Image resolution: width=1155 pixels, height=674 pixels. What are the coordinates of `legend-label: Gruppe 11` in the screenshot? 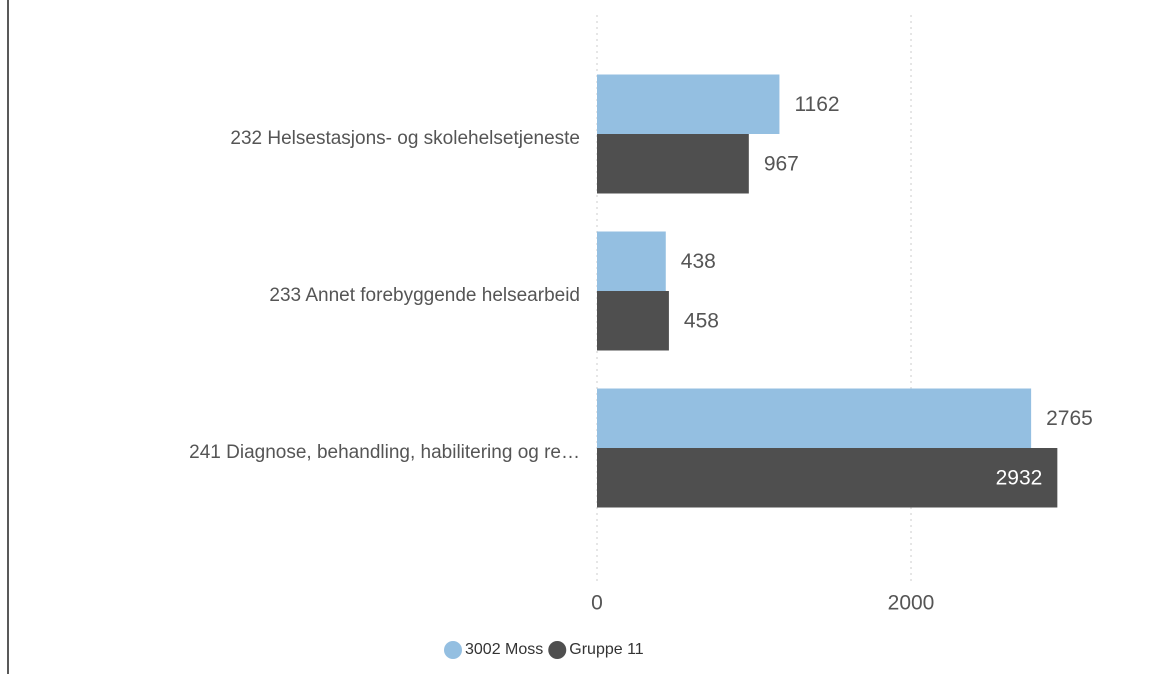 It's located at (606, 649).